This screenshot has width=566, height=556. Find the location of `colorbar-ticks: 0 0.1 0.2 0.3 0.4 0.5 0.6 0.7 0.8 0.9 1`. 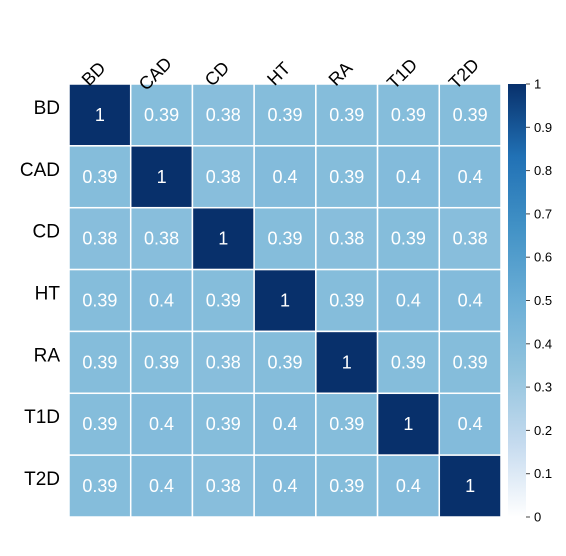

colorbar-ticks: 0 0.1 0.2 0.3 0.4 0.5 0.6 0.7 0.8 0.9 1 is located at coordinates (539, 301).